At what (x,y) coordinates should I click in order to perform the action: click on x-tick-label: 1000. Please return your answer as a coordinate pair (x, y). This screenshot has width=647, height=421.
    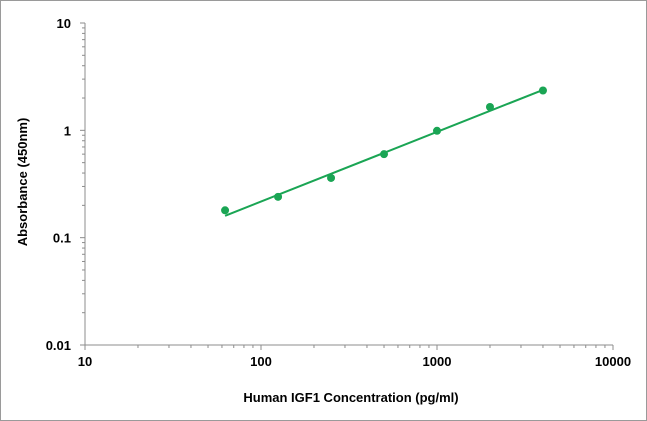
    Looking at the image, I should click on (437, 361).